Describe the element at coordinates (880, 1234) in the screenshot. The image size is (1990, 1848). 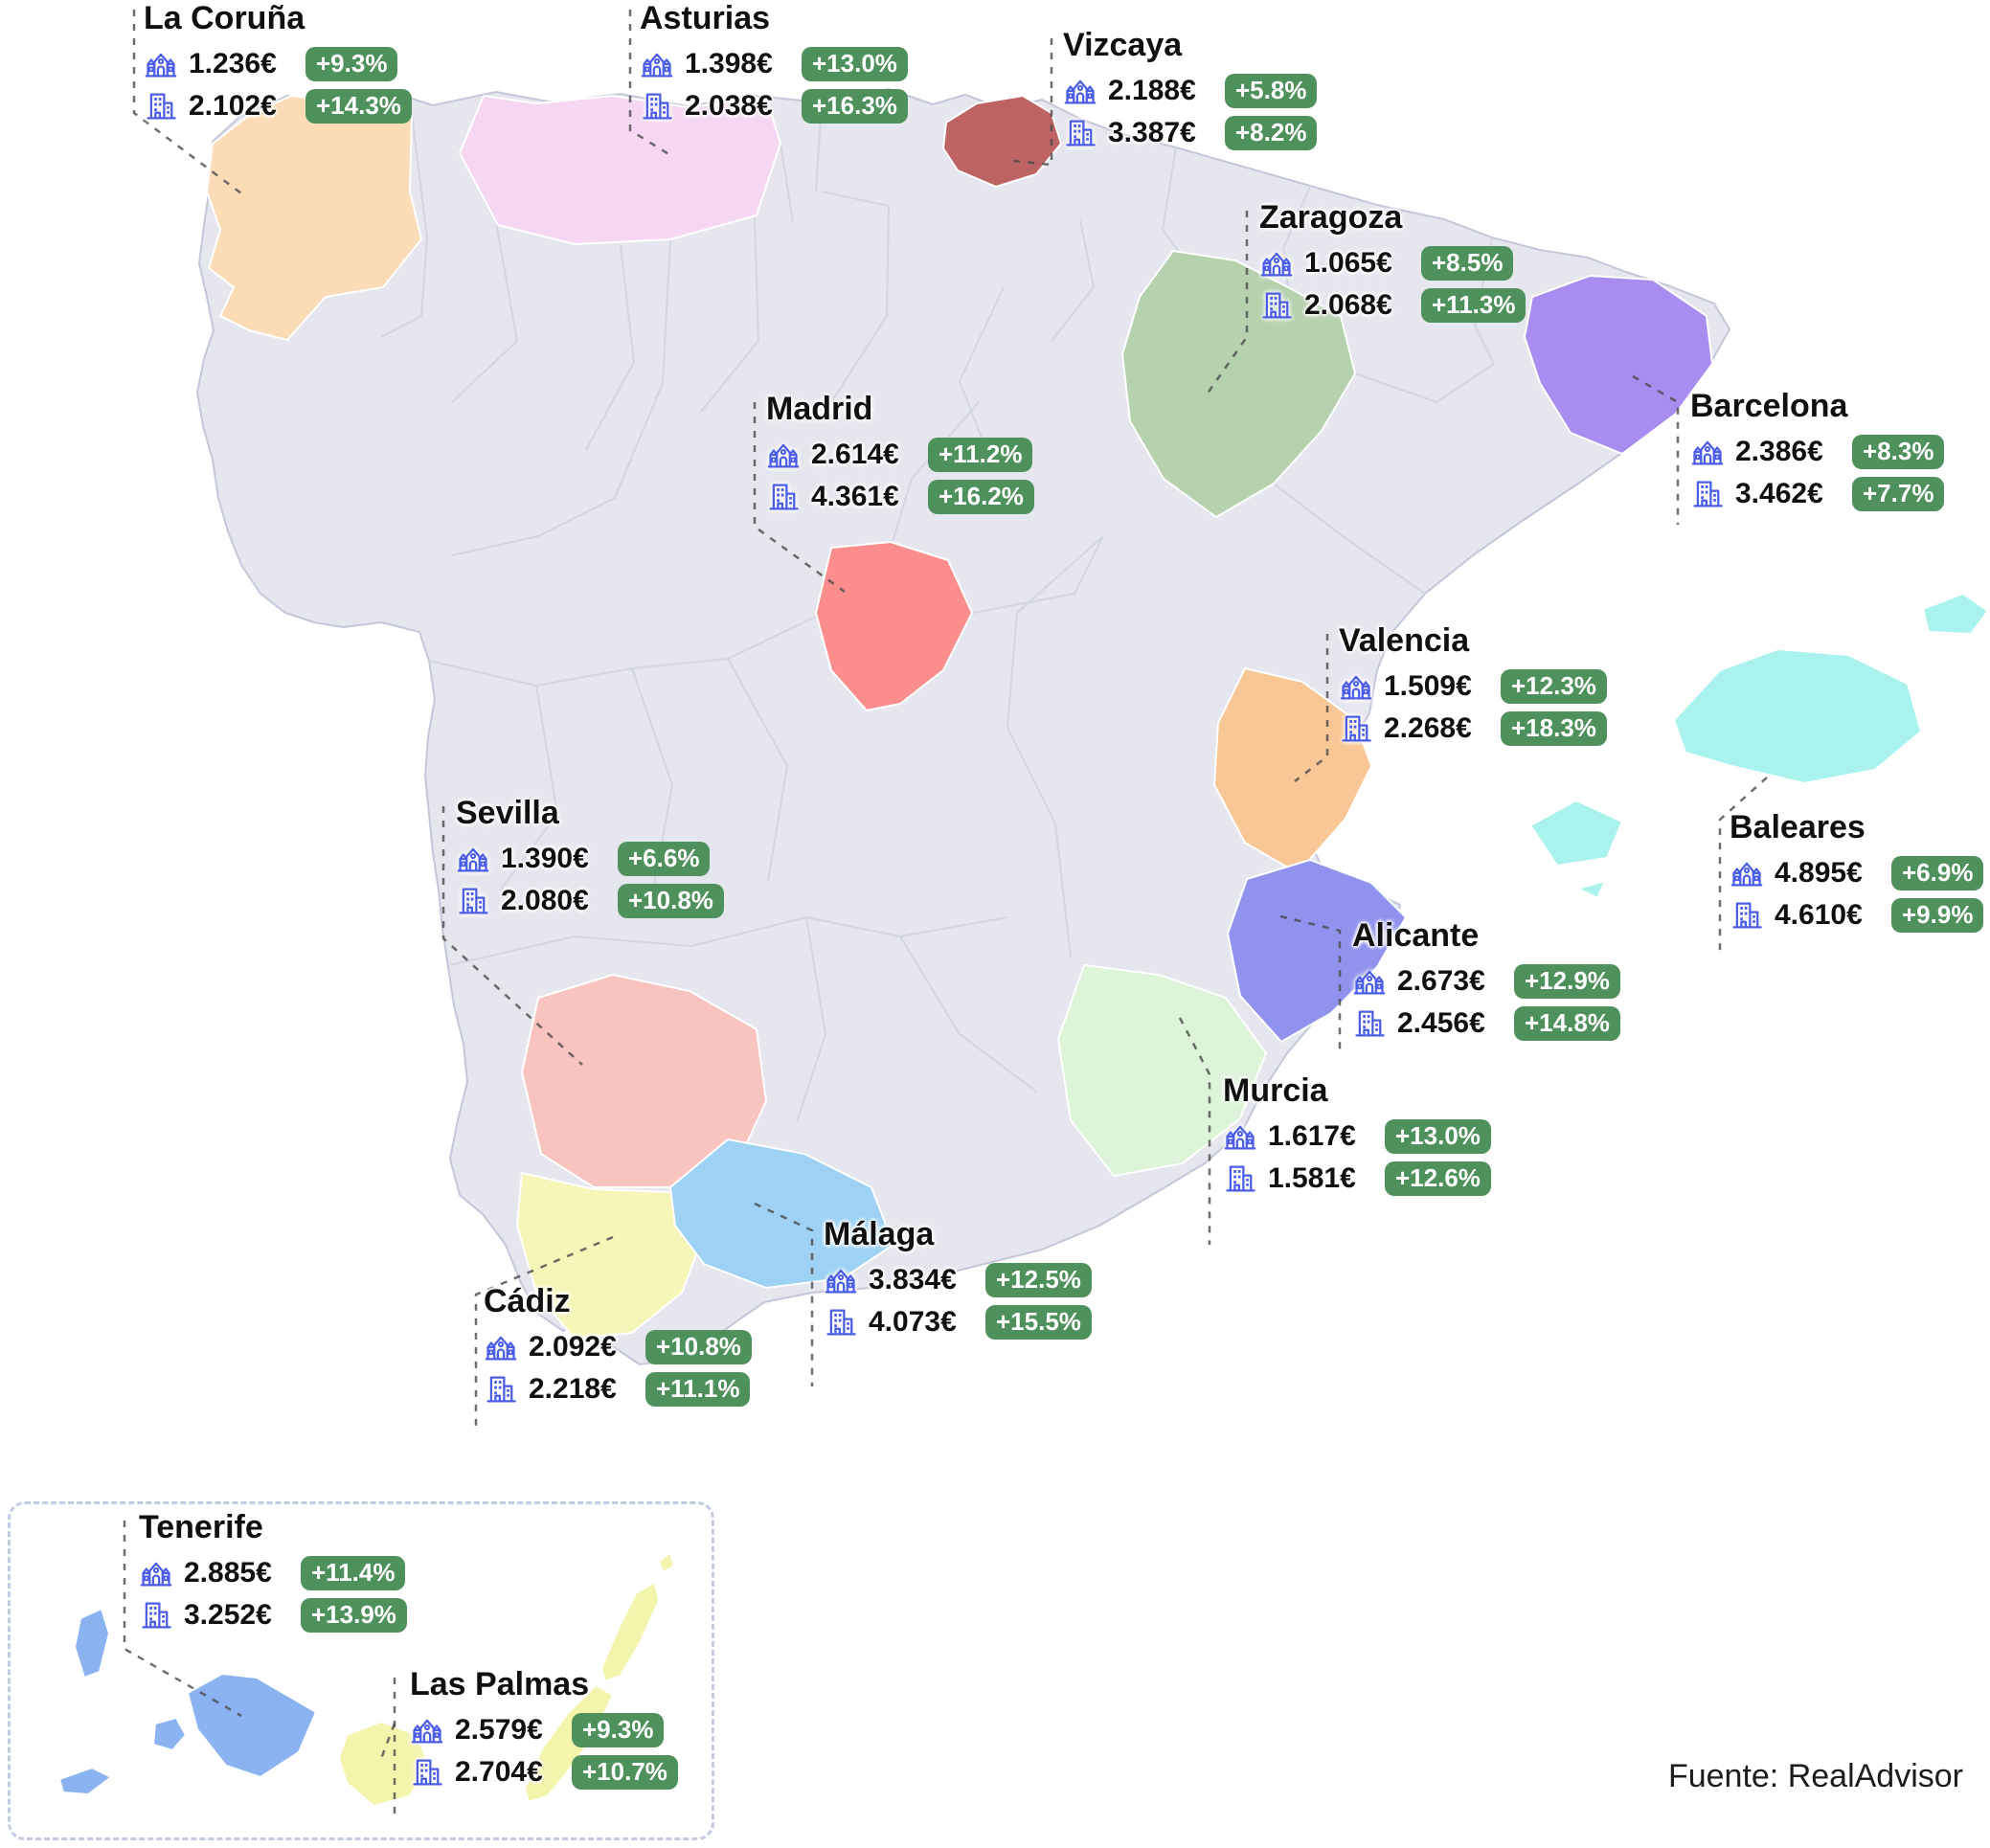
I see `province-name: Málaga` at that location.